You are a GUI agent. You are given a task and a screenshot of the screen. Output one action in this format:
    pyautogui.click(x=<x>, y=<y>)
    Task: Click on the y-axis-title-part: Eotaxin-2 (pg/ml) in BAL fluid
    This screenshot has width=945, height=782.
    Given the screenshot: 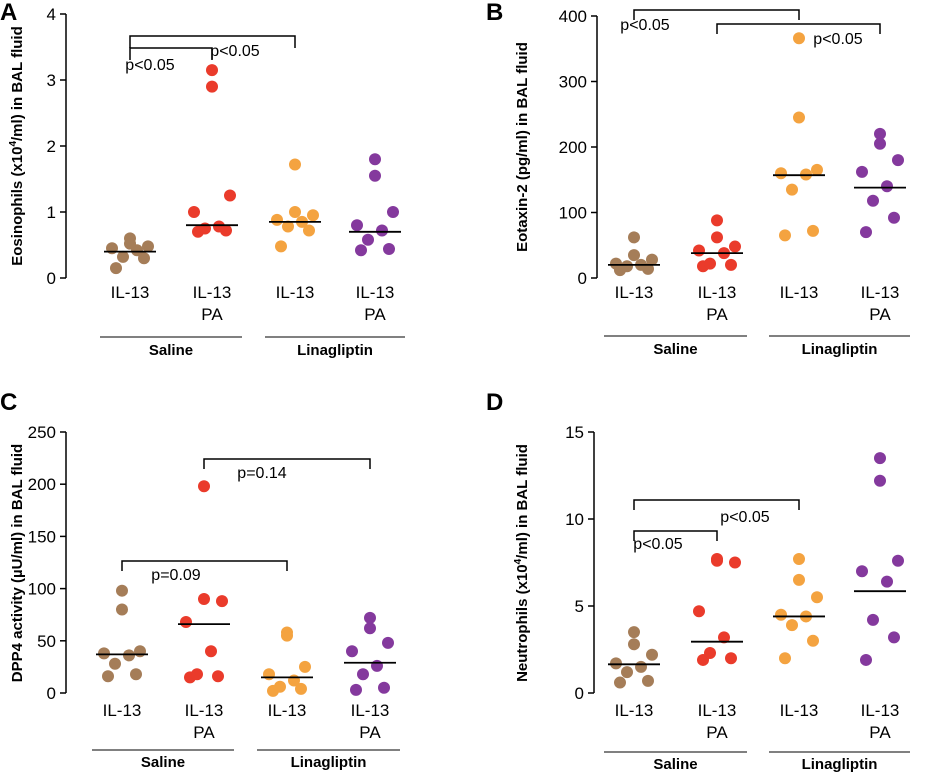 What is the action you would take?
    pyautogui.click(x=522, y=147)
    